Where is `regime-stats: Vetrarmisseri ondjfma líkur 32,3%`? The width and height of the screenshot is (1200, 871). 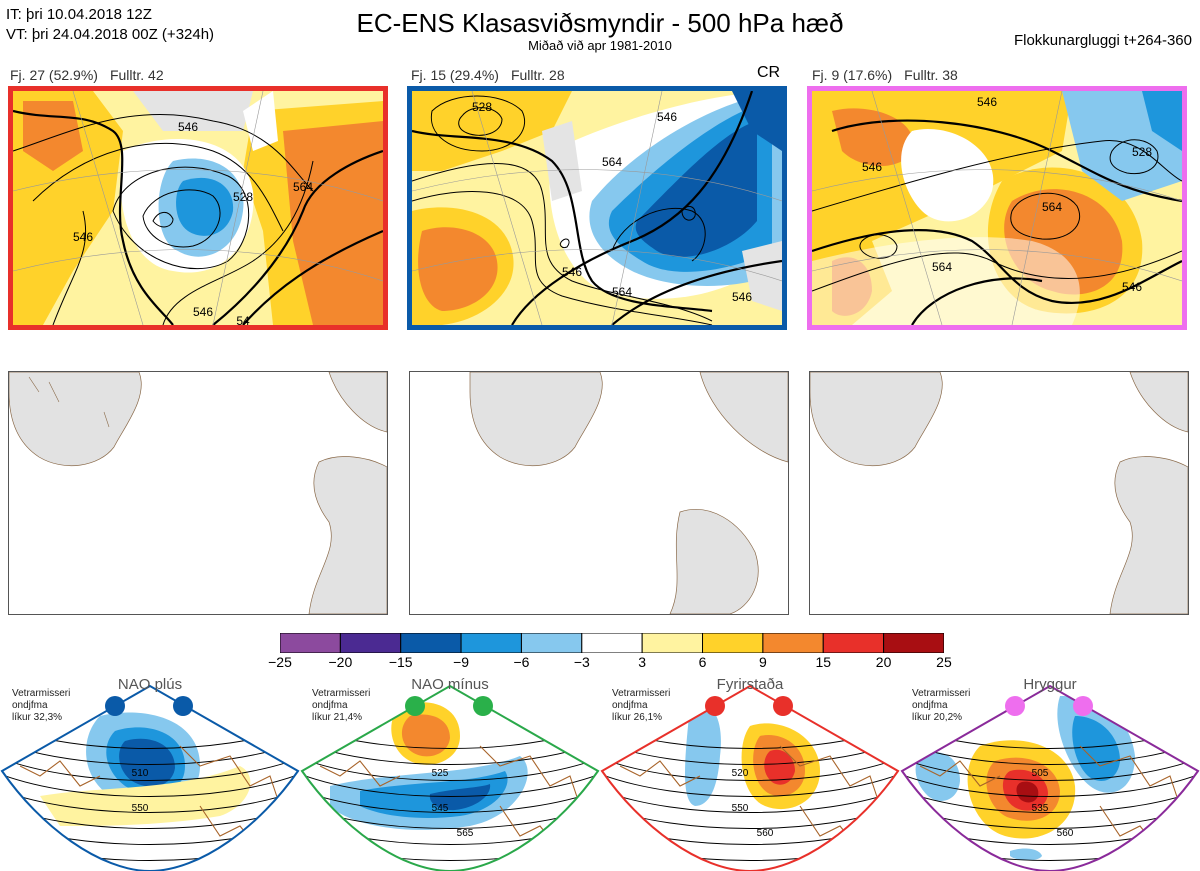
regime-stats: Vetrarmisseri ondjfma líkur 32,3% is located at coordinates (41, 706).